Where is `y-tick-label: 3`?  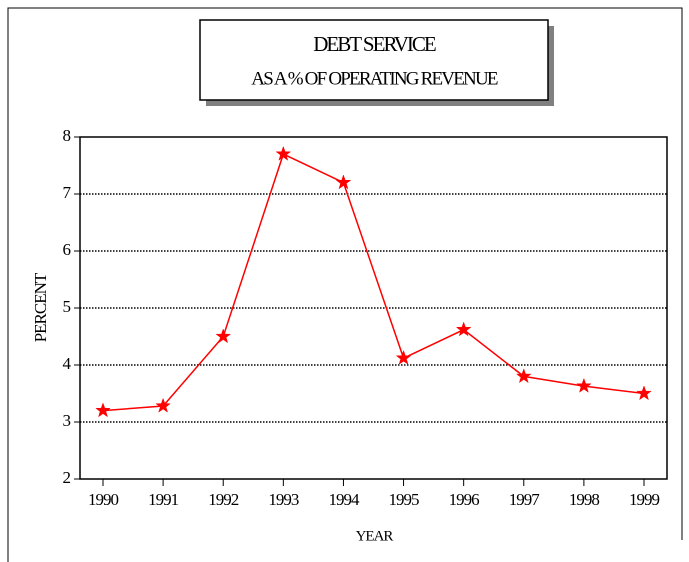 y-tick-label: 3 is located at coordinates (67, 420).